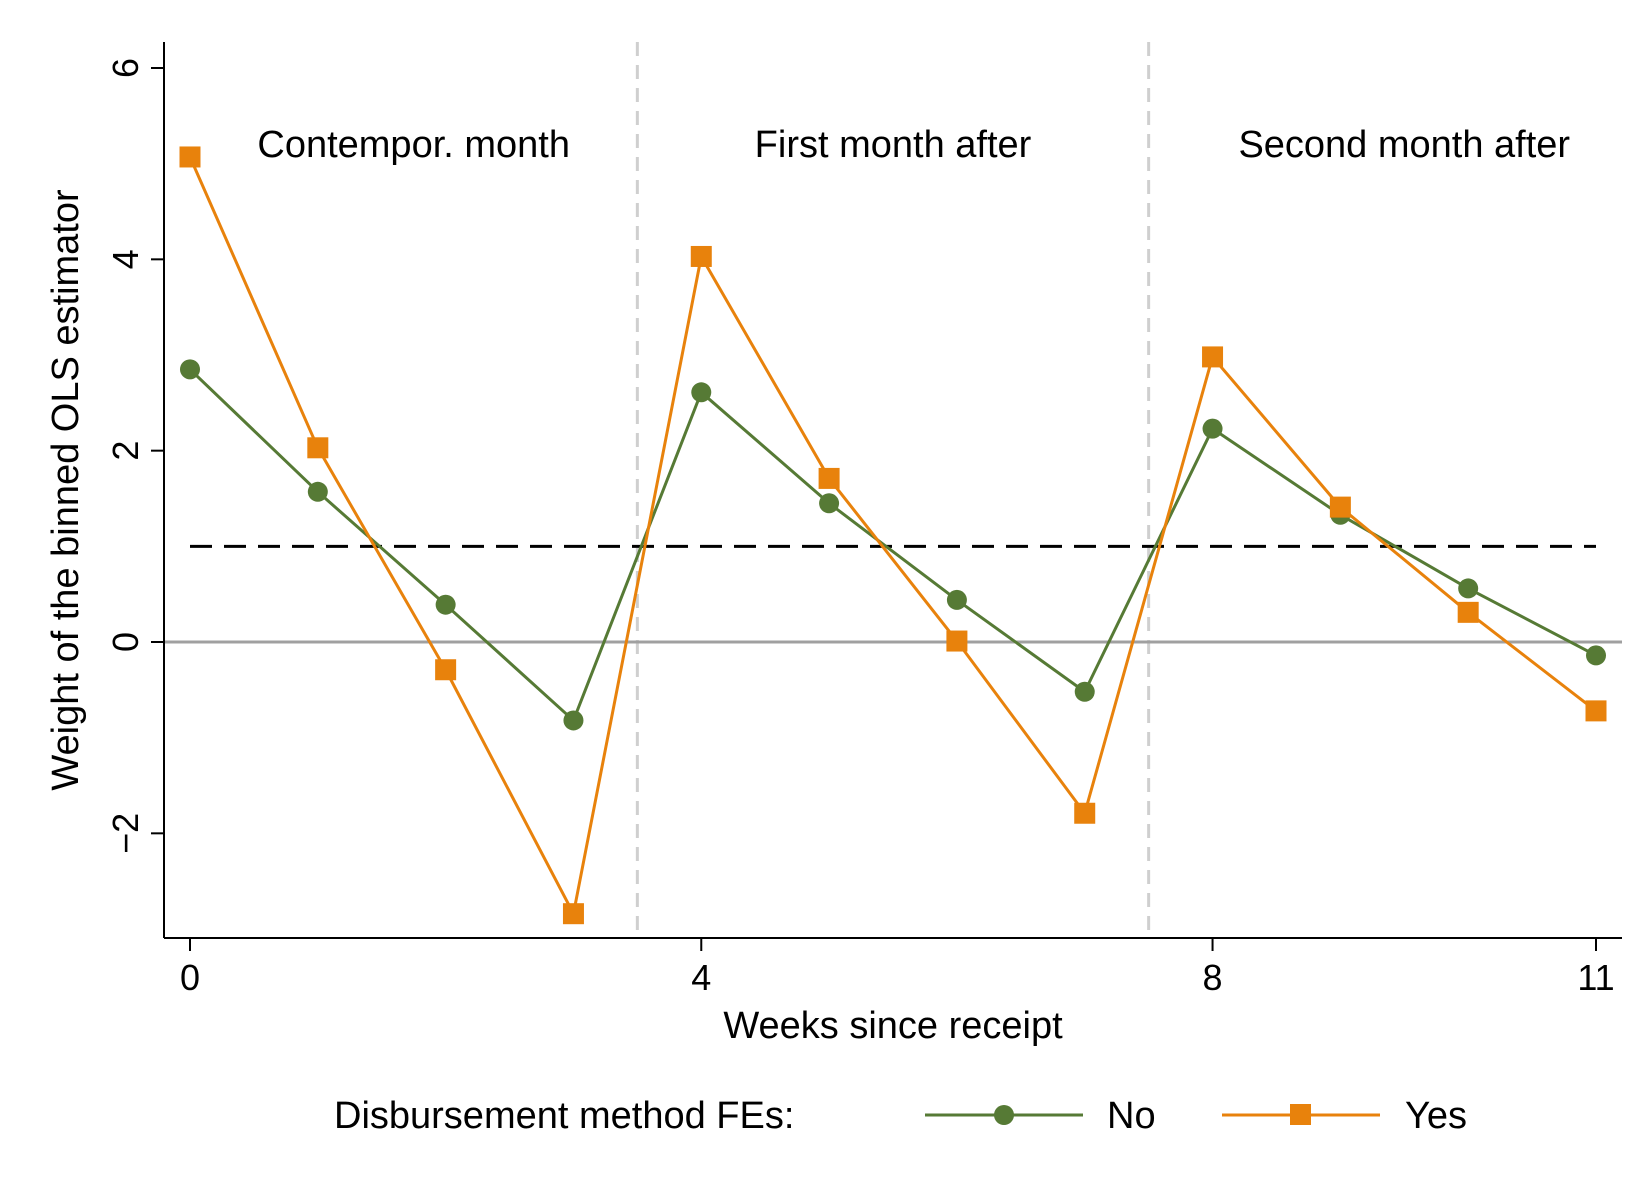 The width and height of the screenshot is (1650, 1200). Describe the element at coordinates (125, 642) in the screenshot. I see `y-tick-label: 0` at that location.